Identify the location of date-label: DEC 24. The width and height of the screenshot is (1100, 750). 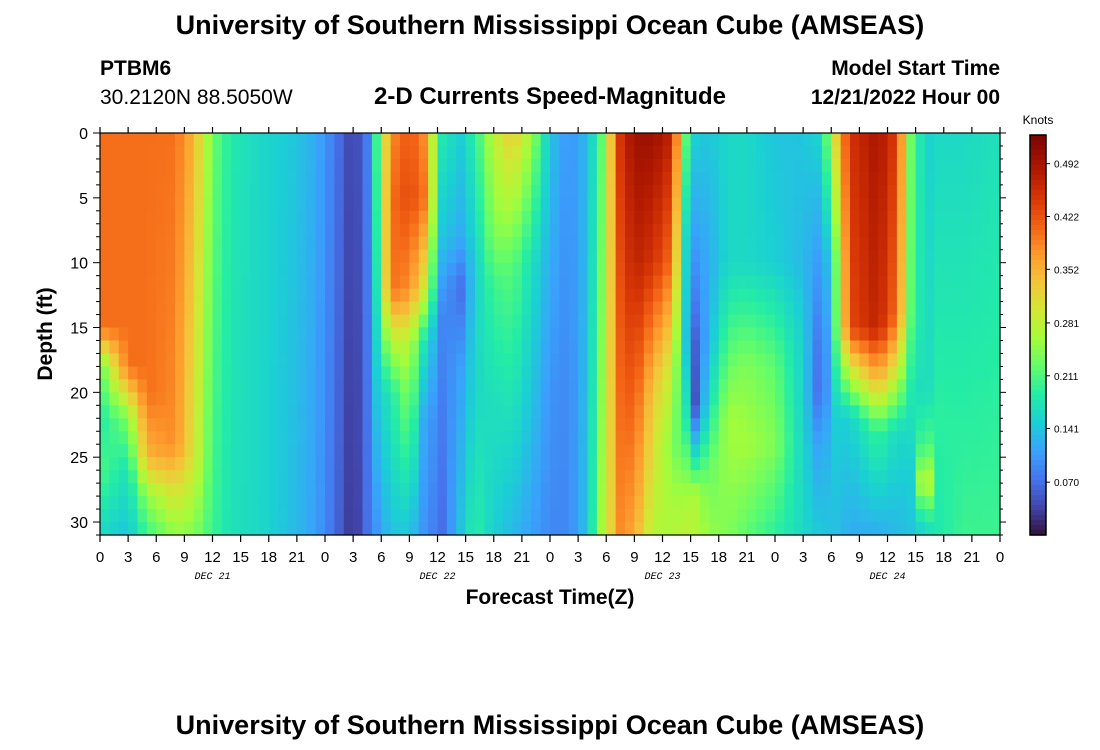
(887, 577).